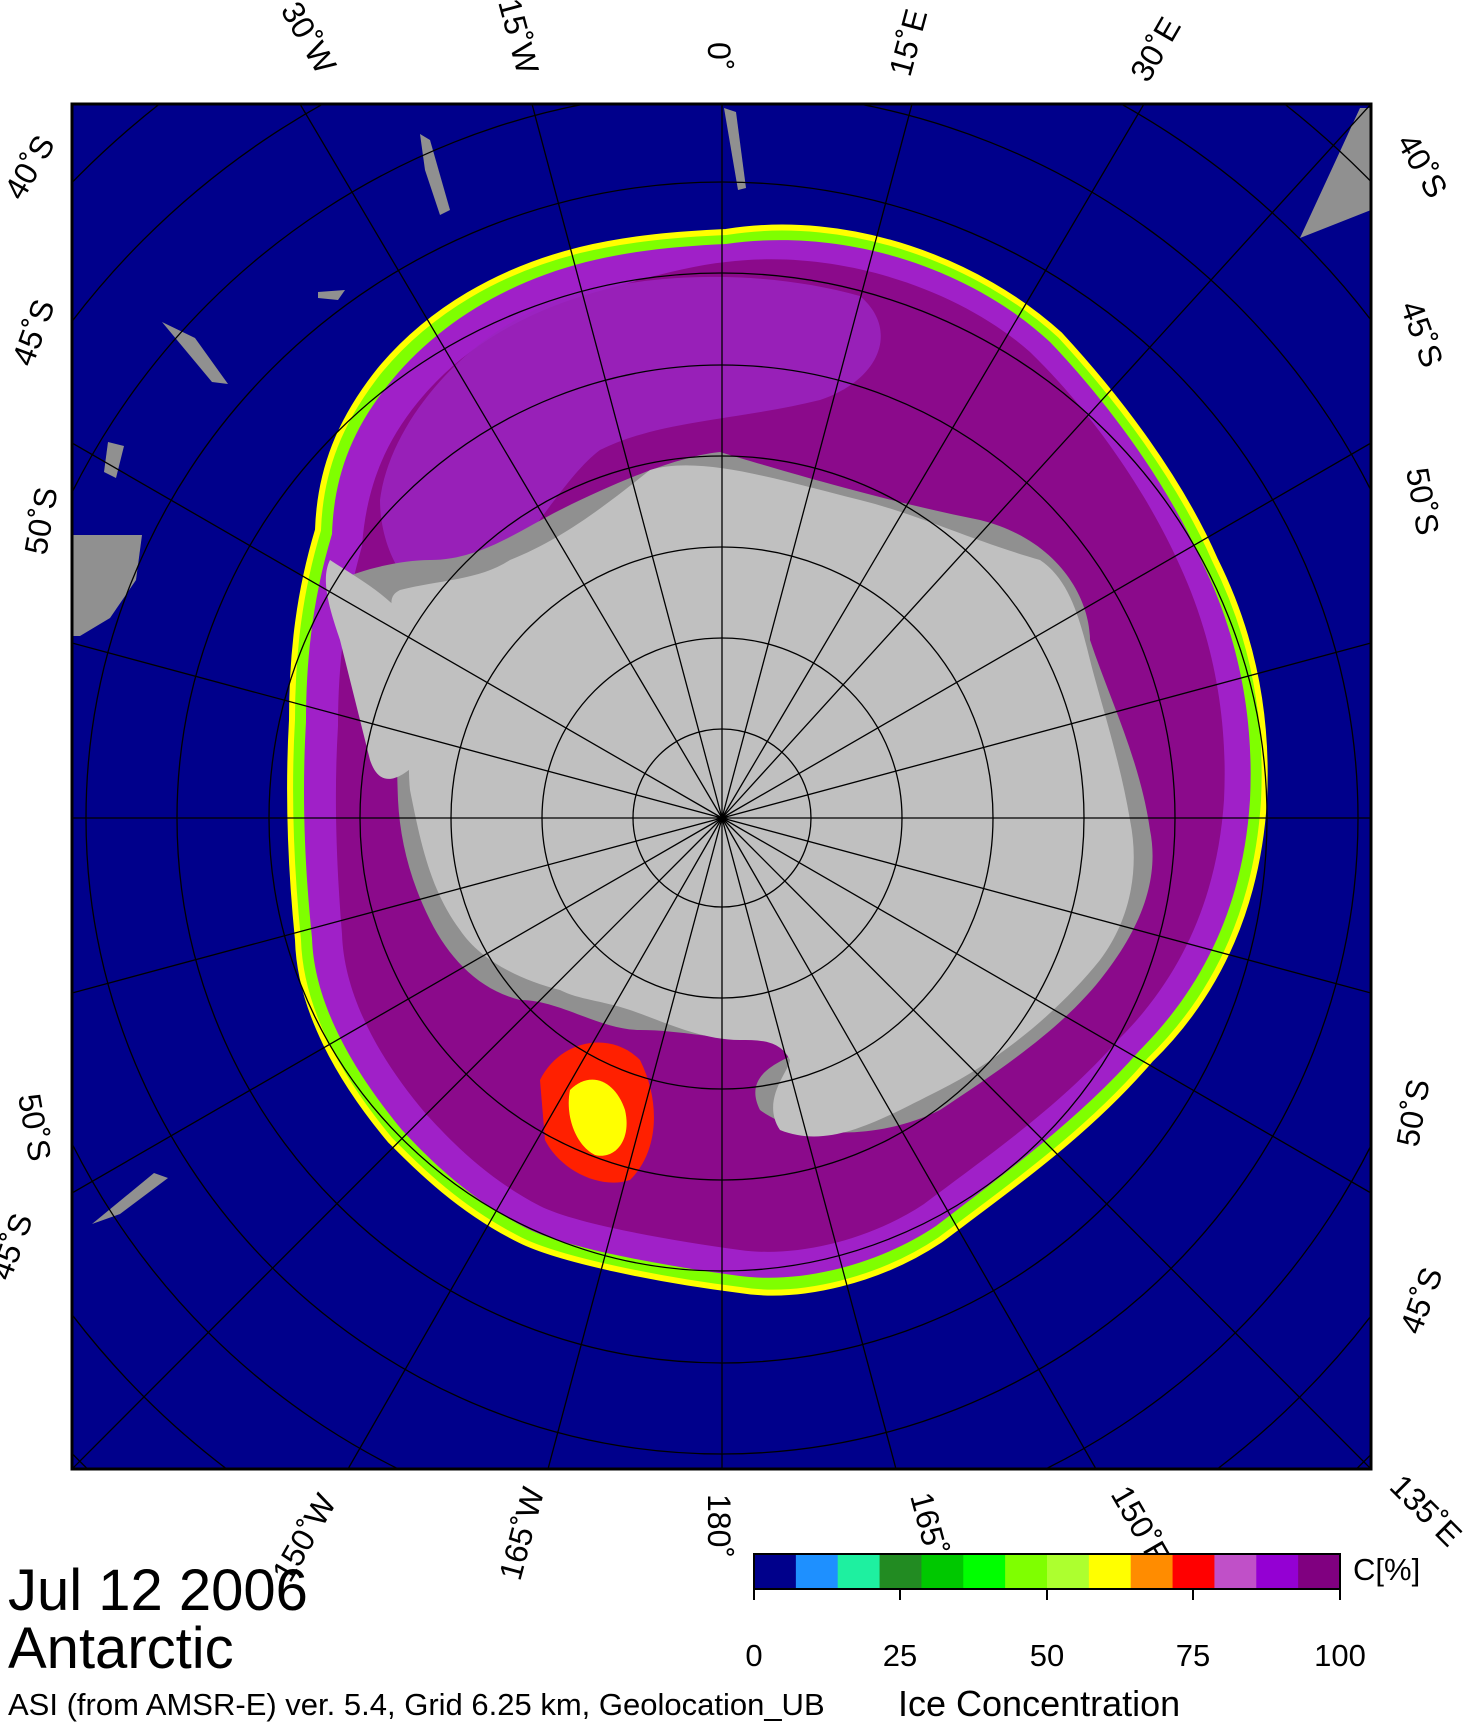 The image size is (1464, 1728). Describe the element at coordinates (719, 56) in the screenshot. I see `lon-label-0: 0˚` at that location.